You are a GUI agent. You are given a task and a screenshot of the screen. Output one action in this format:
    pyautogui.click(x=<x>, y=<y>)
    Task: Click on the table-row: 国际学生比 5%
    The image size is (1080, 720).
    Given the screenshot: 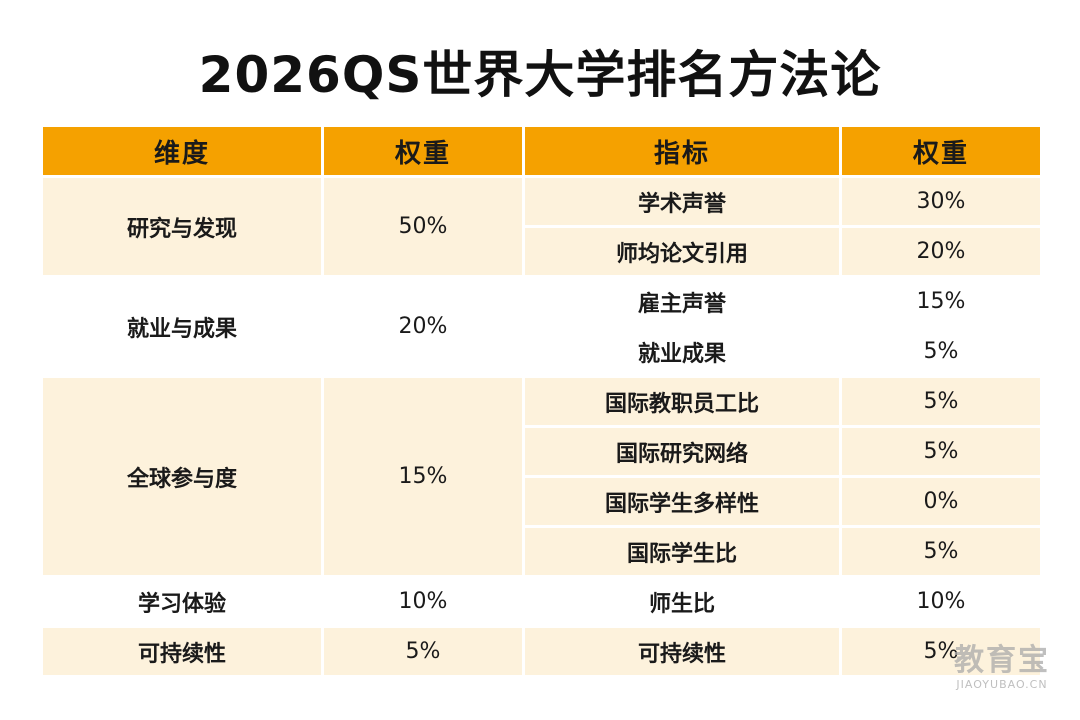 What is the action you would take?
    pyautogui.click(x=541, y=551)
    